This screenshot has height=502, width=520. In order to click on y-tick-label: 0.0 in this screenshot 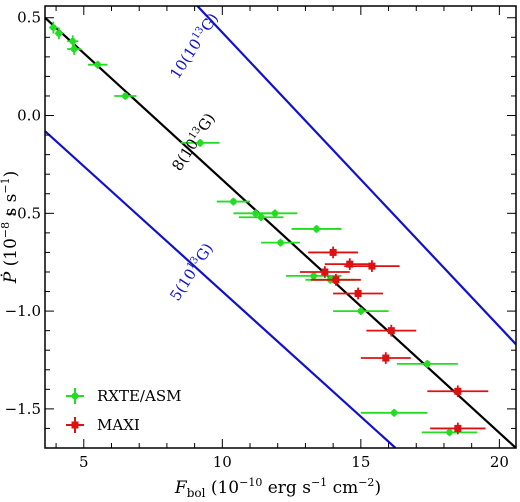, I will do `click(29, 116)`.